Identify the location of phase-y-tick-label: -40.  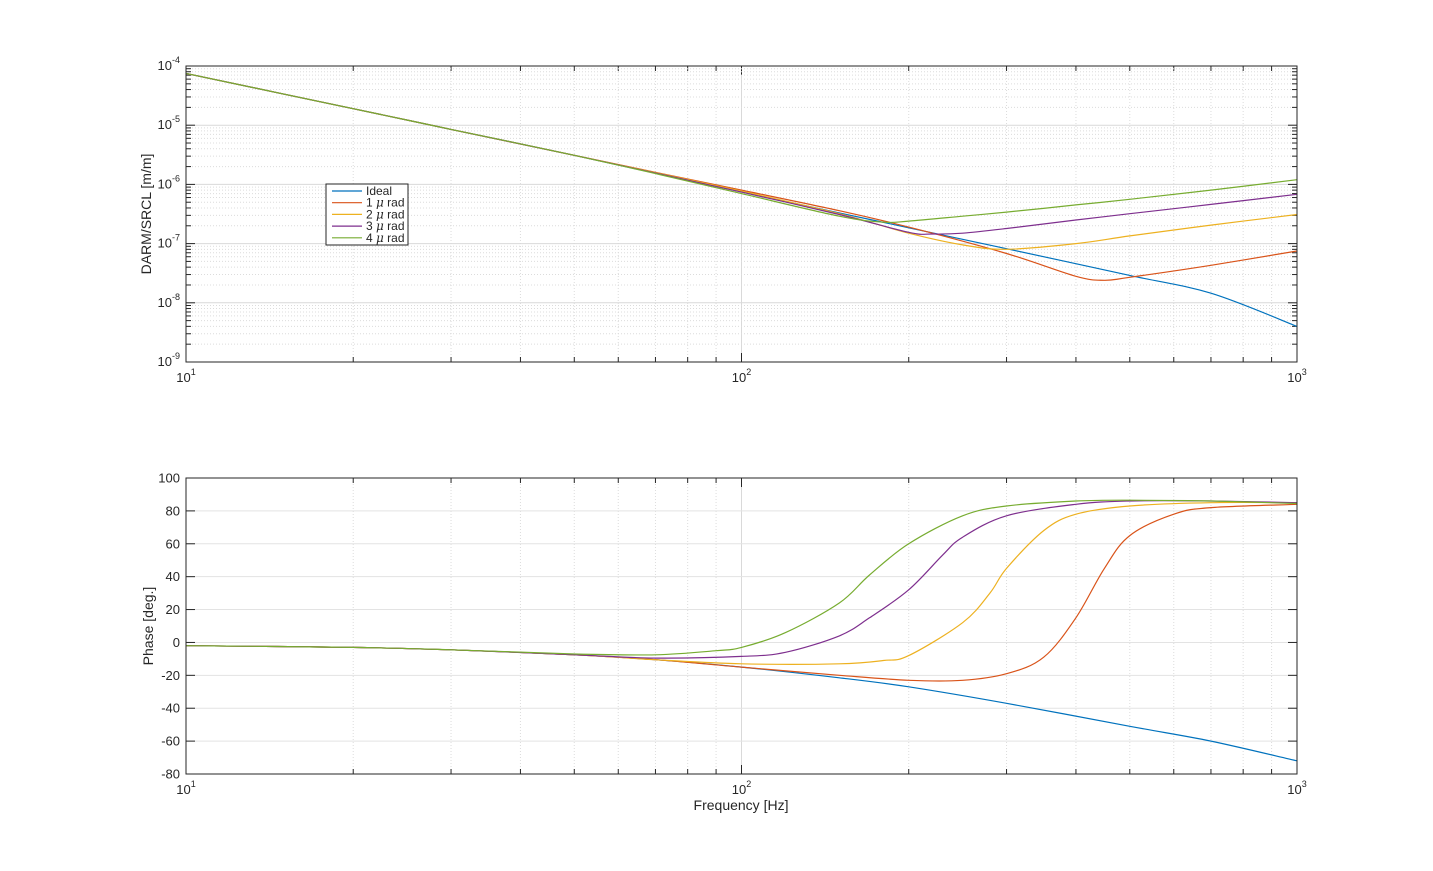
(170, 708).